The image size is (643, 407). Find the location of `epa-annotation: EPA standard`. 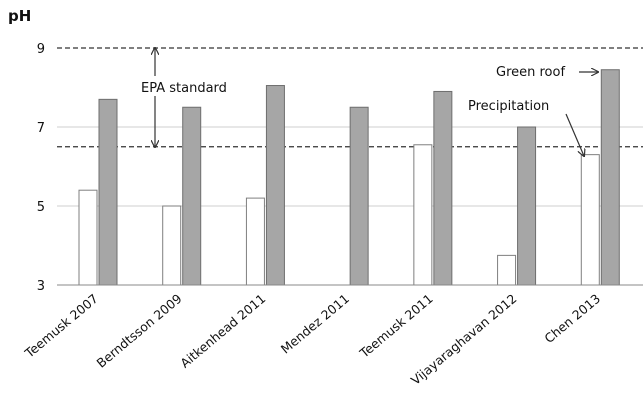

epa-annotation: EPA standard is located at coordinates (184, 97).